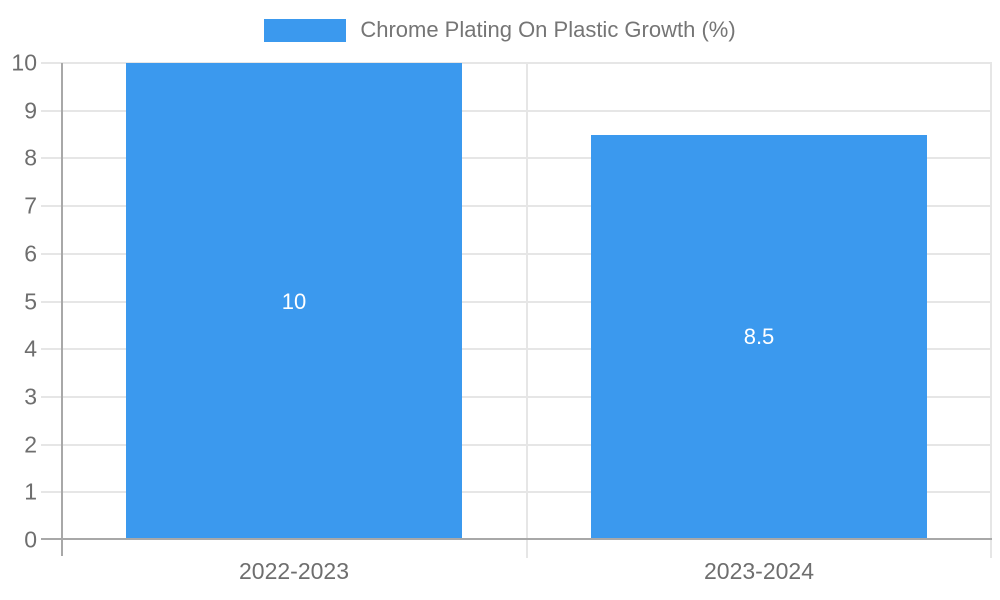  Describe the element at coordinates (30, 157) in the screenshot. I see `y-tick-label: 8` at that location.